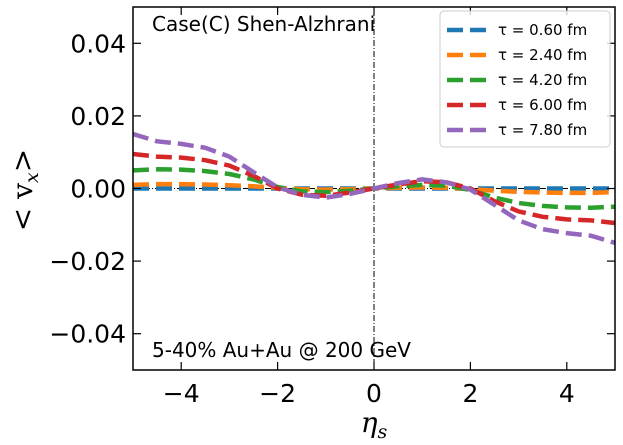 This screenshot has height=445, width=623. What do you see at coordinates (87, 261) in the screenshot?
I see `y-tick-label: −0.02` at bounding box center [87, 261].